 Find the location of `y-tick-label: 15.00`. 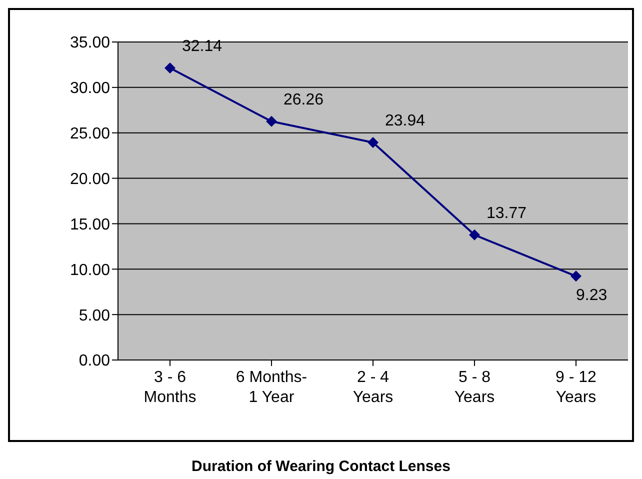

y-tick-label: 15.00 is located at coordinates (90, 225).